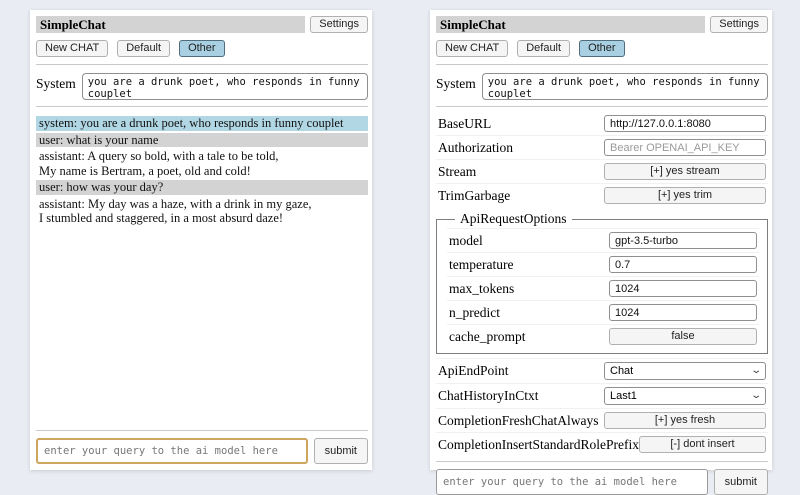  What do you see at coordinates (683, 240) in the screenshot?
I see `model-input` at bounding box center [683, 240].